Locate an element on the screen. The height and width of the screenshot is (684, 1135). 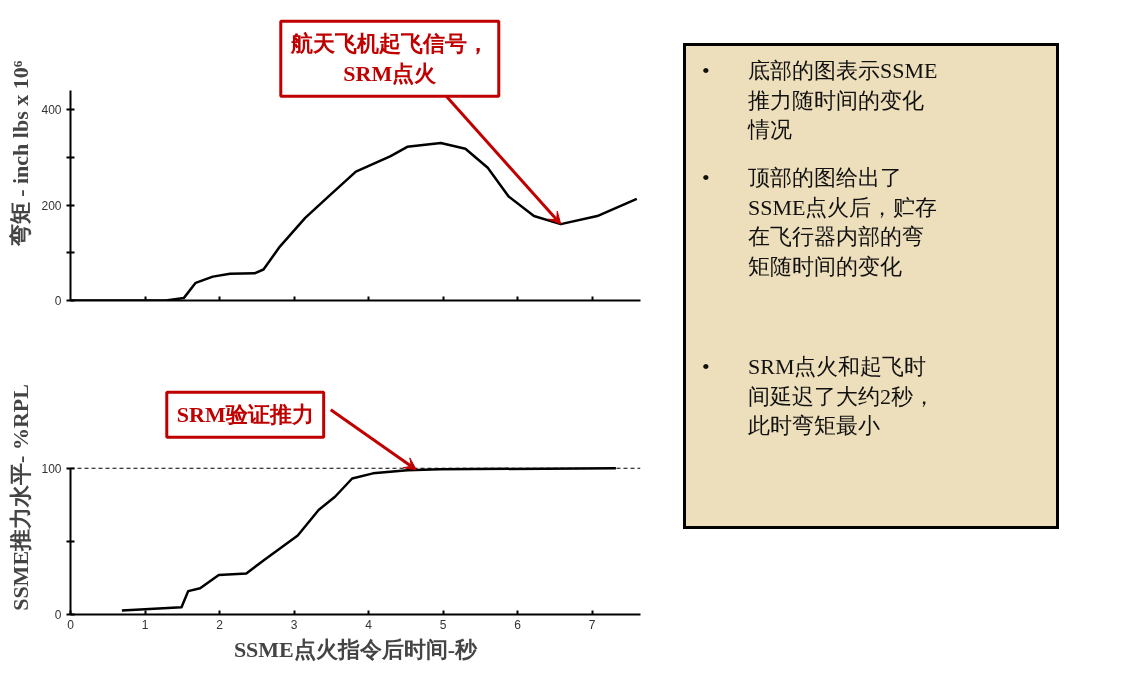
x-tick-label: 2 is located at coordinates (220, 624).